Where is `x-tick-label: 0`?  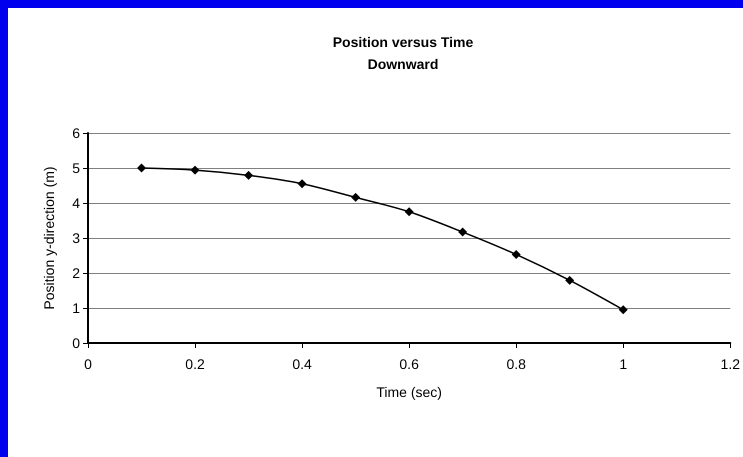 x-tick-label: 0 is located at coordinates (88, 364).